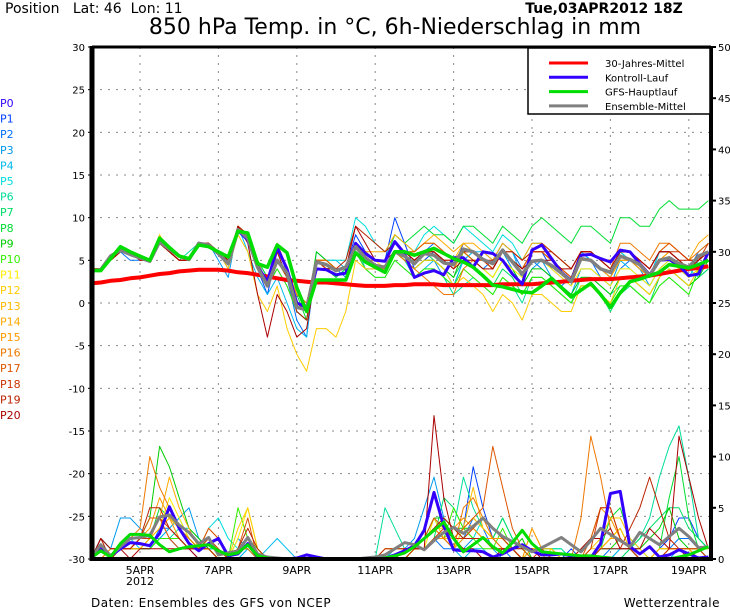 The image size is (730, 609). Describe the element at coordinates (77, 475) in the screenshot. I see `left-tick-label: -20` at that location.